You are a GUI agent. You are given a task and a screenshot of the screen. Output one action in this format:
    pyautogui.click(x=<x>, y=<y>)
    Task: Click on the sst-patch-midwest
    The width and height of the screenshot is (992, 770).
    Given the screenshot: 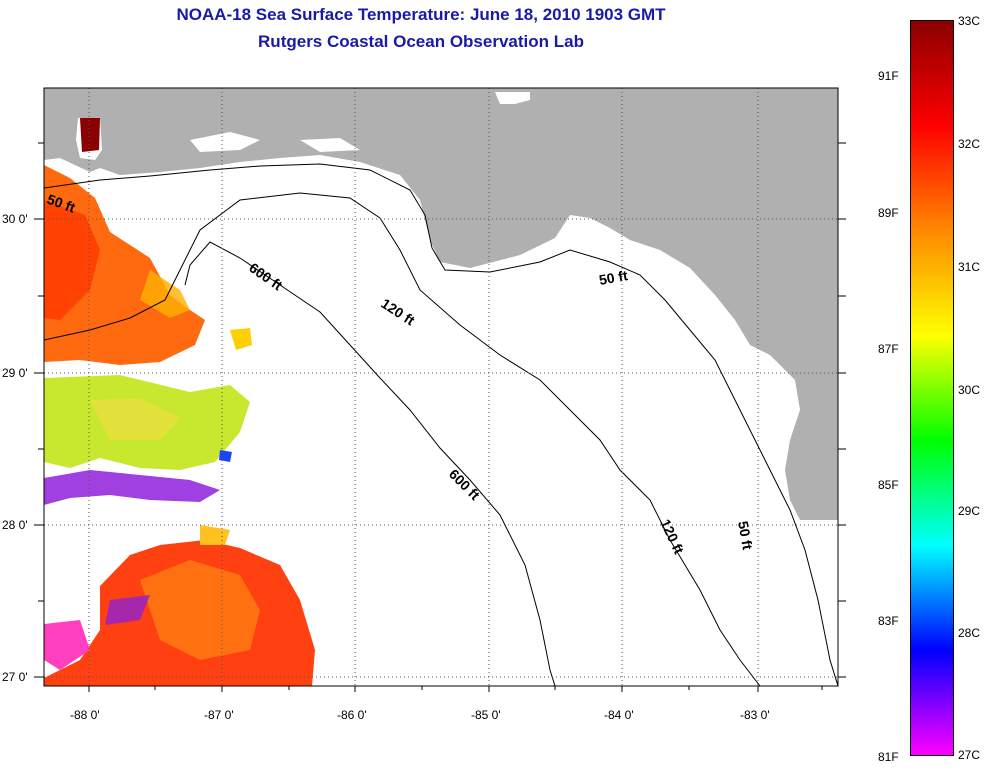 What is the action you would take?
    pyautogui.click(x=148, y=416)
    